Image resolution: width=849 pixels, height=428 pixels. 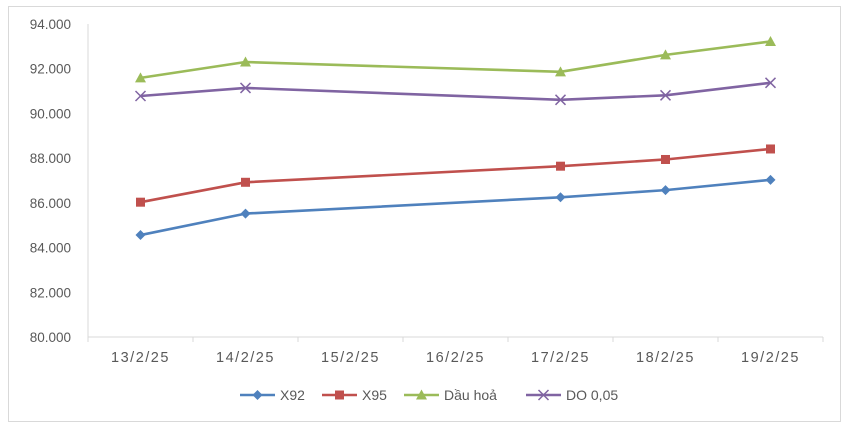 What do you see at coordinates (455, 358) in the screenshot?
I see `x-tick-label: 16/2/25` at bounding box center [455, 358].